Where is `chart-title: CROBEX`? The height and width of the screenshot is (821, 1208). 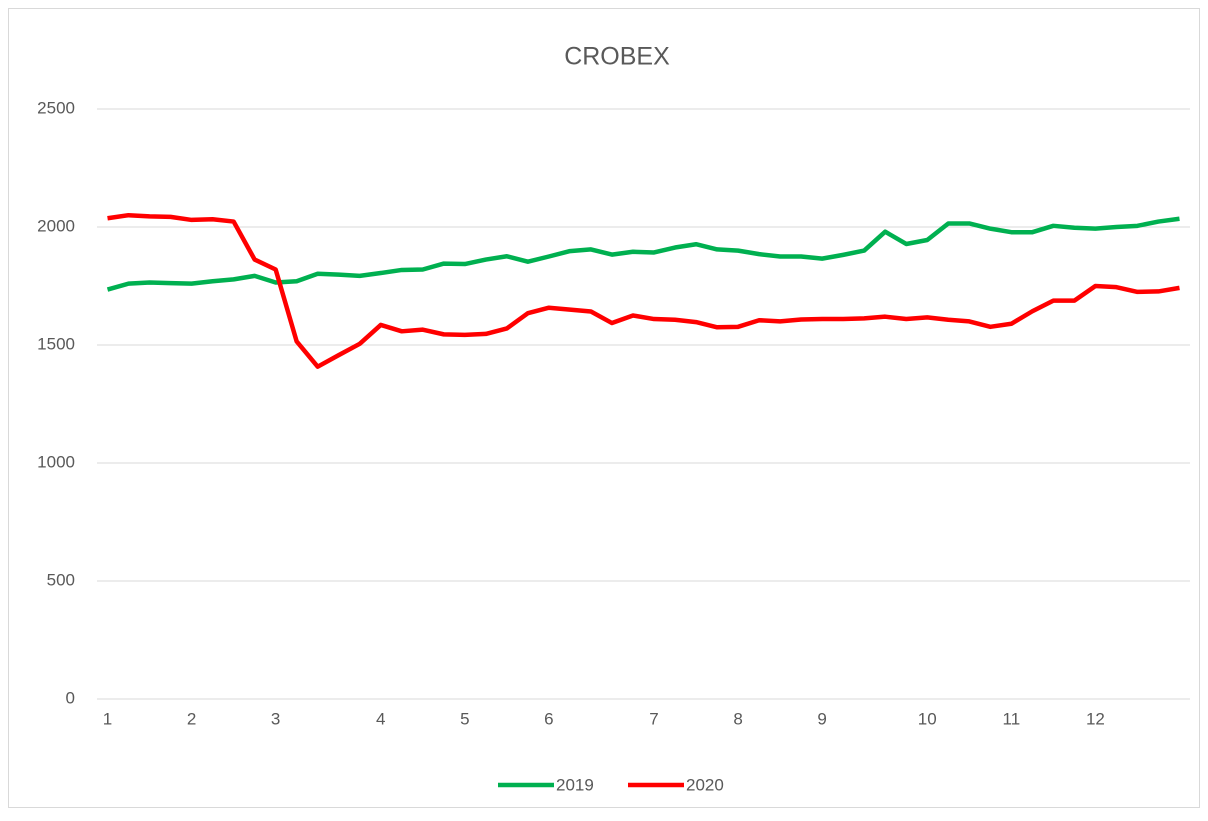 chart-title: CROBEX is located at coordinates (617, 57).